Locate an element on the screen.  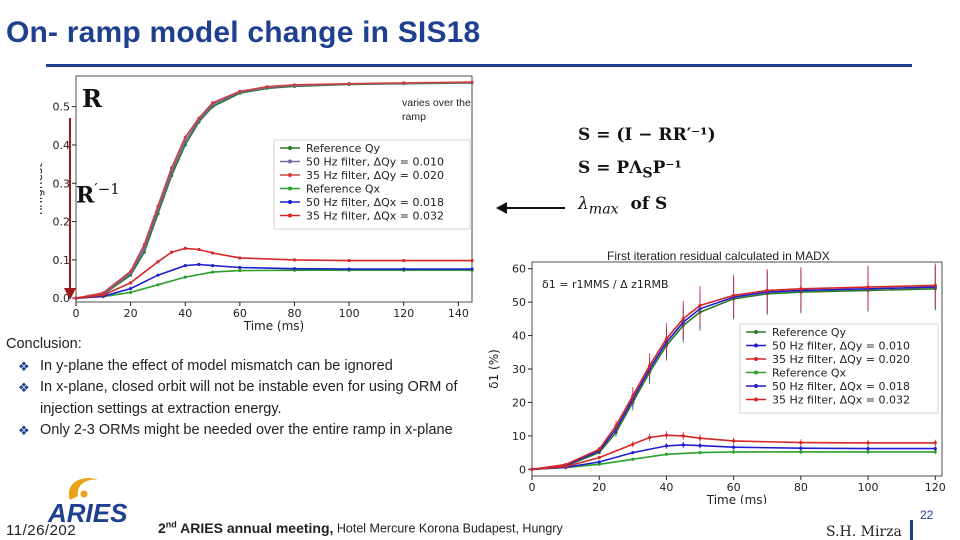
y-tick-label: 50 is located at coordinates (519, 302).